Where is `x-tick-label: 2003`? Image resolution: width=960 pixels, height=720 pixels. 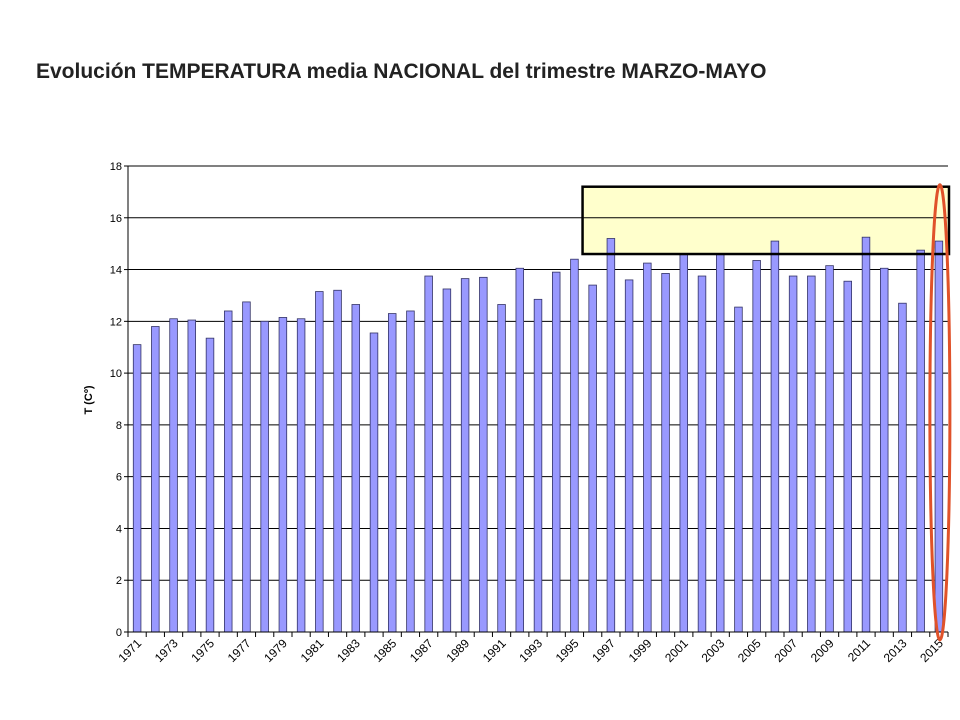
x-tick-label: 2003 is located at coordinates (713, 650).